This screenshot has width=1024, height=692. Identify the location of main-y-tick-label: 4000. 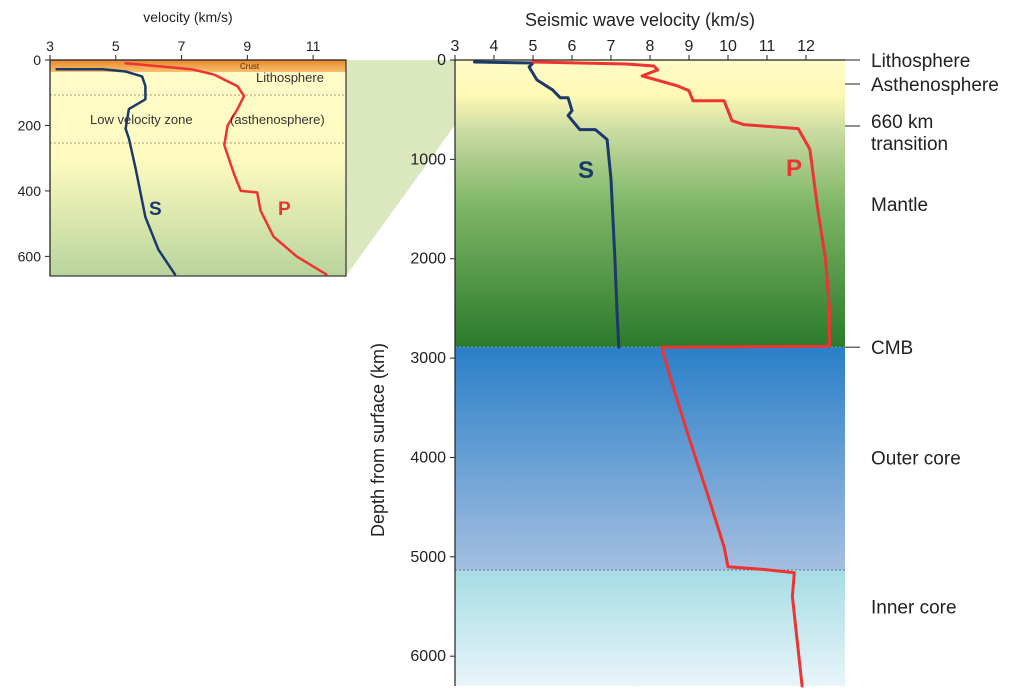
(428, 457).